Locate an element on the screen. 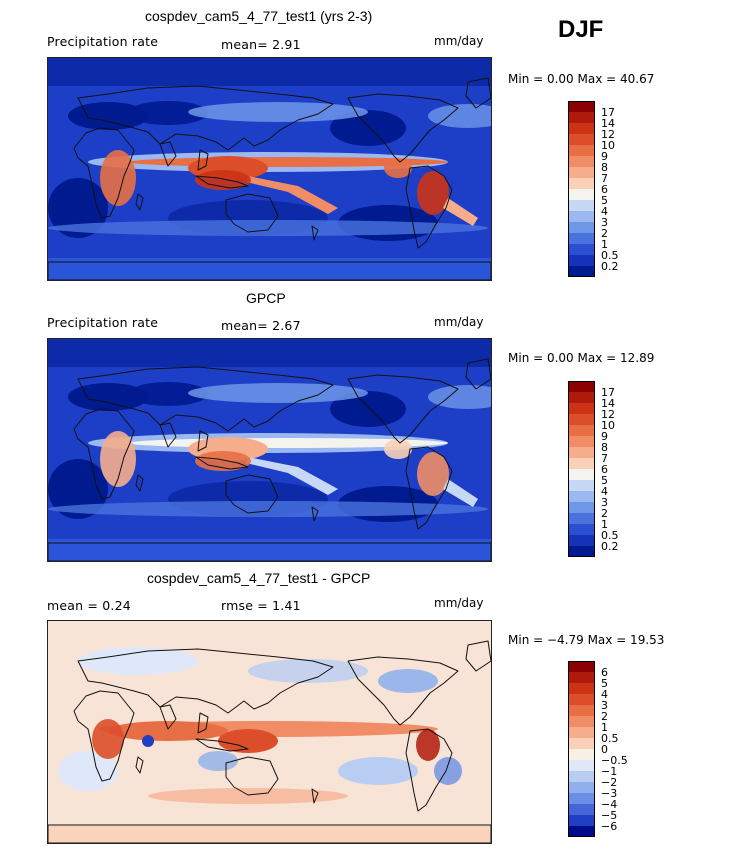 The height and width of the screenshot is (847, 733). colorbar-level-label: −0.5 is located at coordinates (614, 760).